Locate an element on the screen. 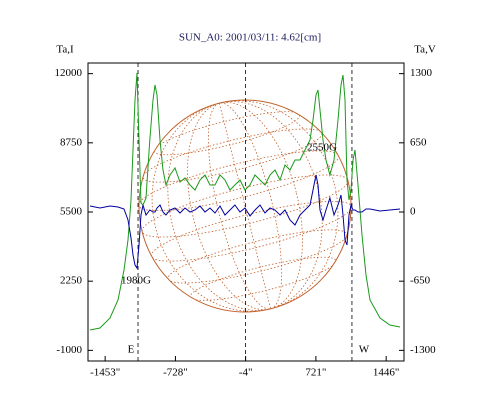  y2-axis-label: Ta,V is located at coordinates (425, 50).